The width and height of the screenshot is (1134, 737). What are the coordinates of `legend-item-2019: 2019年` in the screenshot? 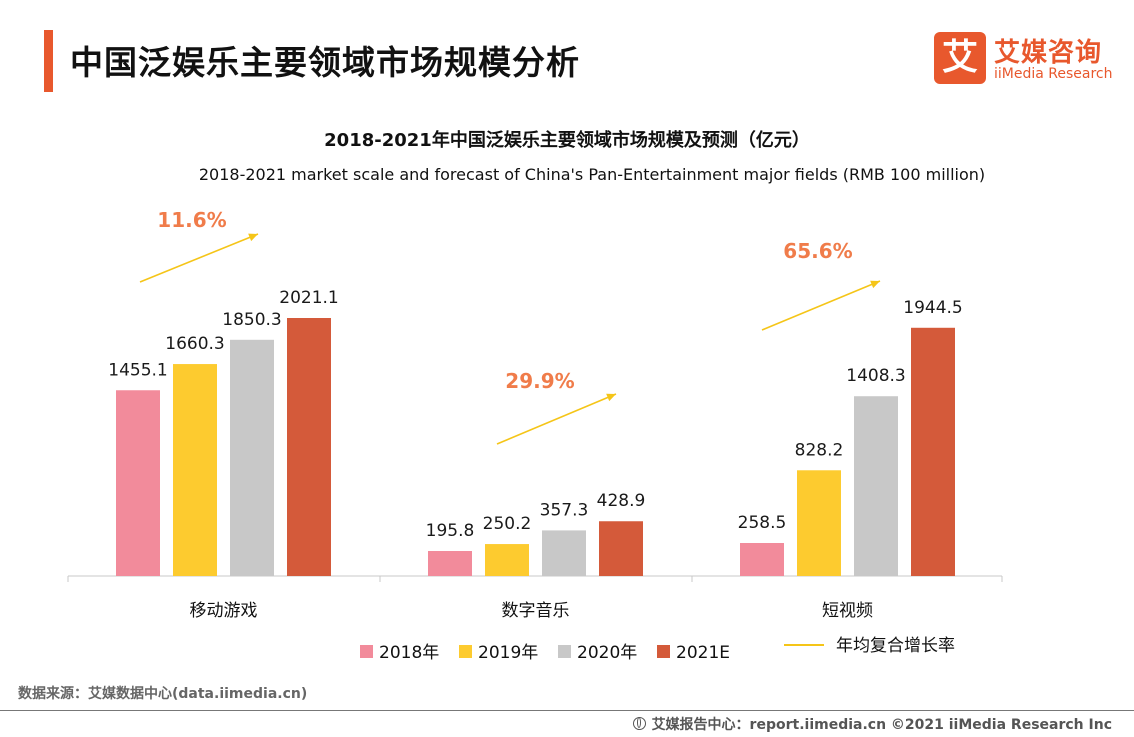 It's located at (498, 653).